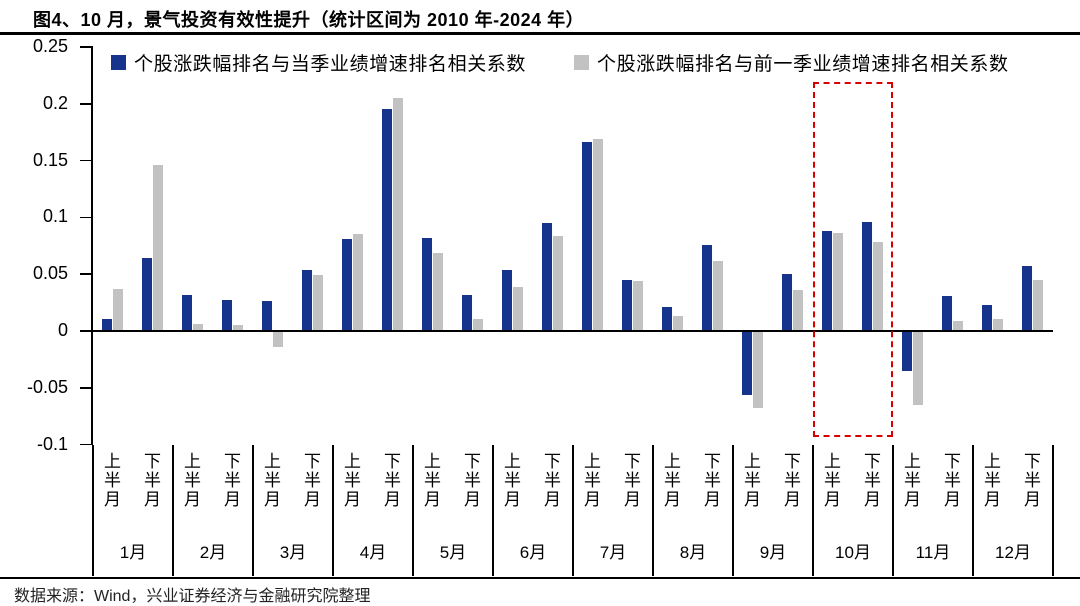 This screenshot has width=1080, height=606. What do you see at coordinates (867, 276) in the screenshot?
I see `bar-current-10月下半月` at bounding box center [867, 276].